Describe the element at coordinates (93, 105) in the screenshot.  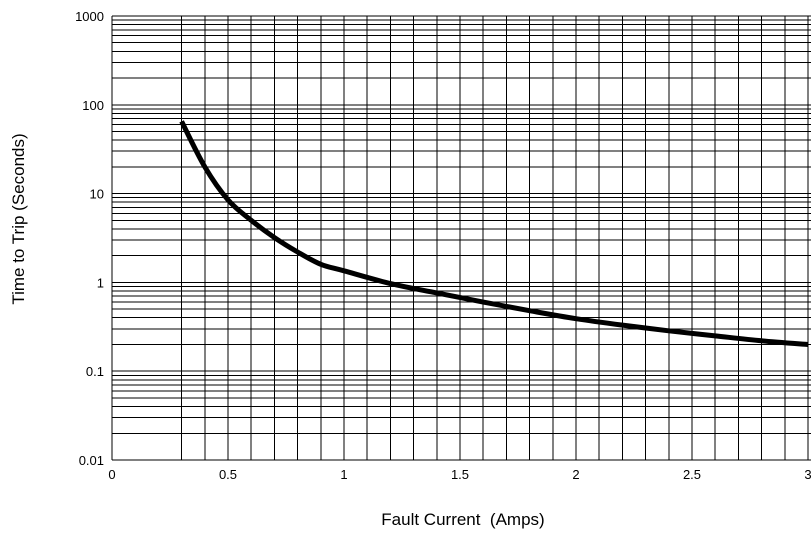
I see `y-tick-label: 100` at that location.